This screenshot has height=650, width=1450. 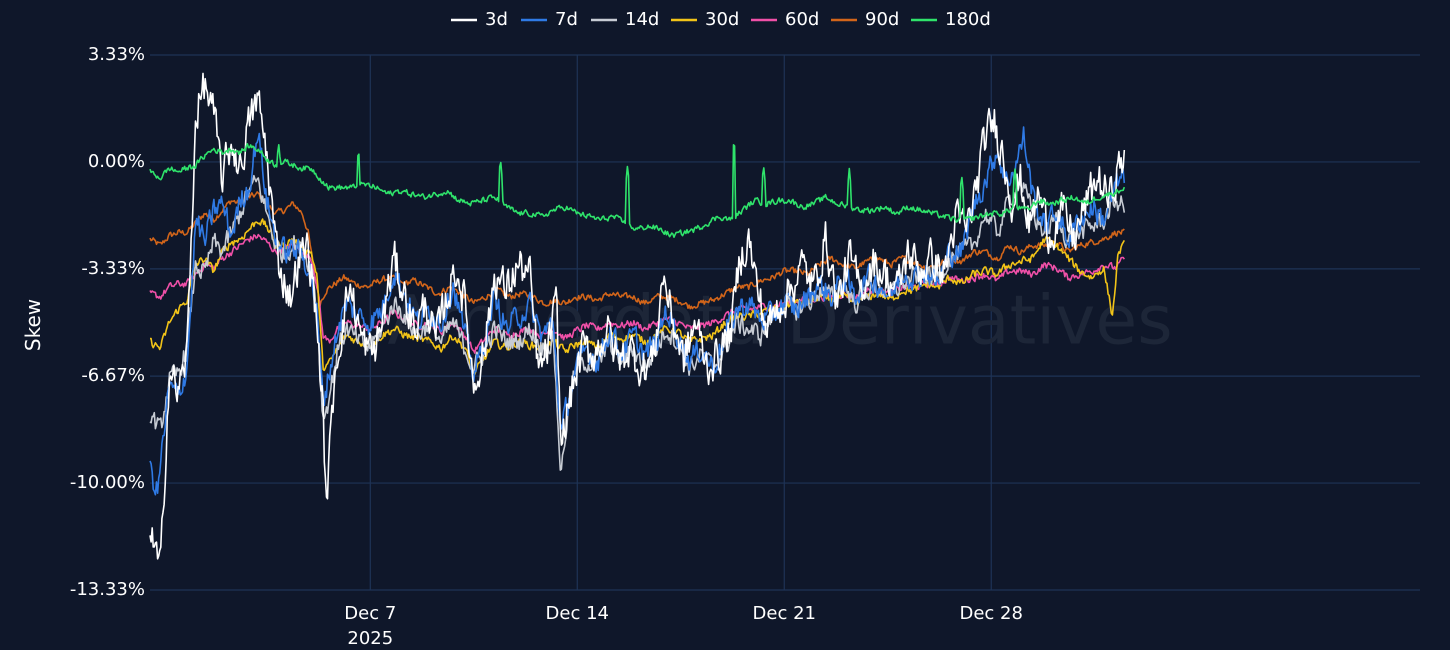 I want to click on x-tick-label: Dec 28, so click(x=991, y=613).